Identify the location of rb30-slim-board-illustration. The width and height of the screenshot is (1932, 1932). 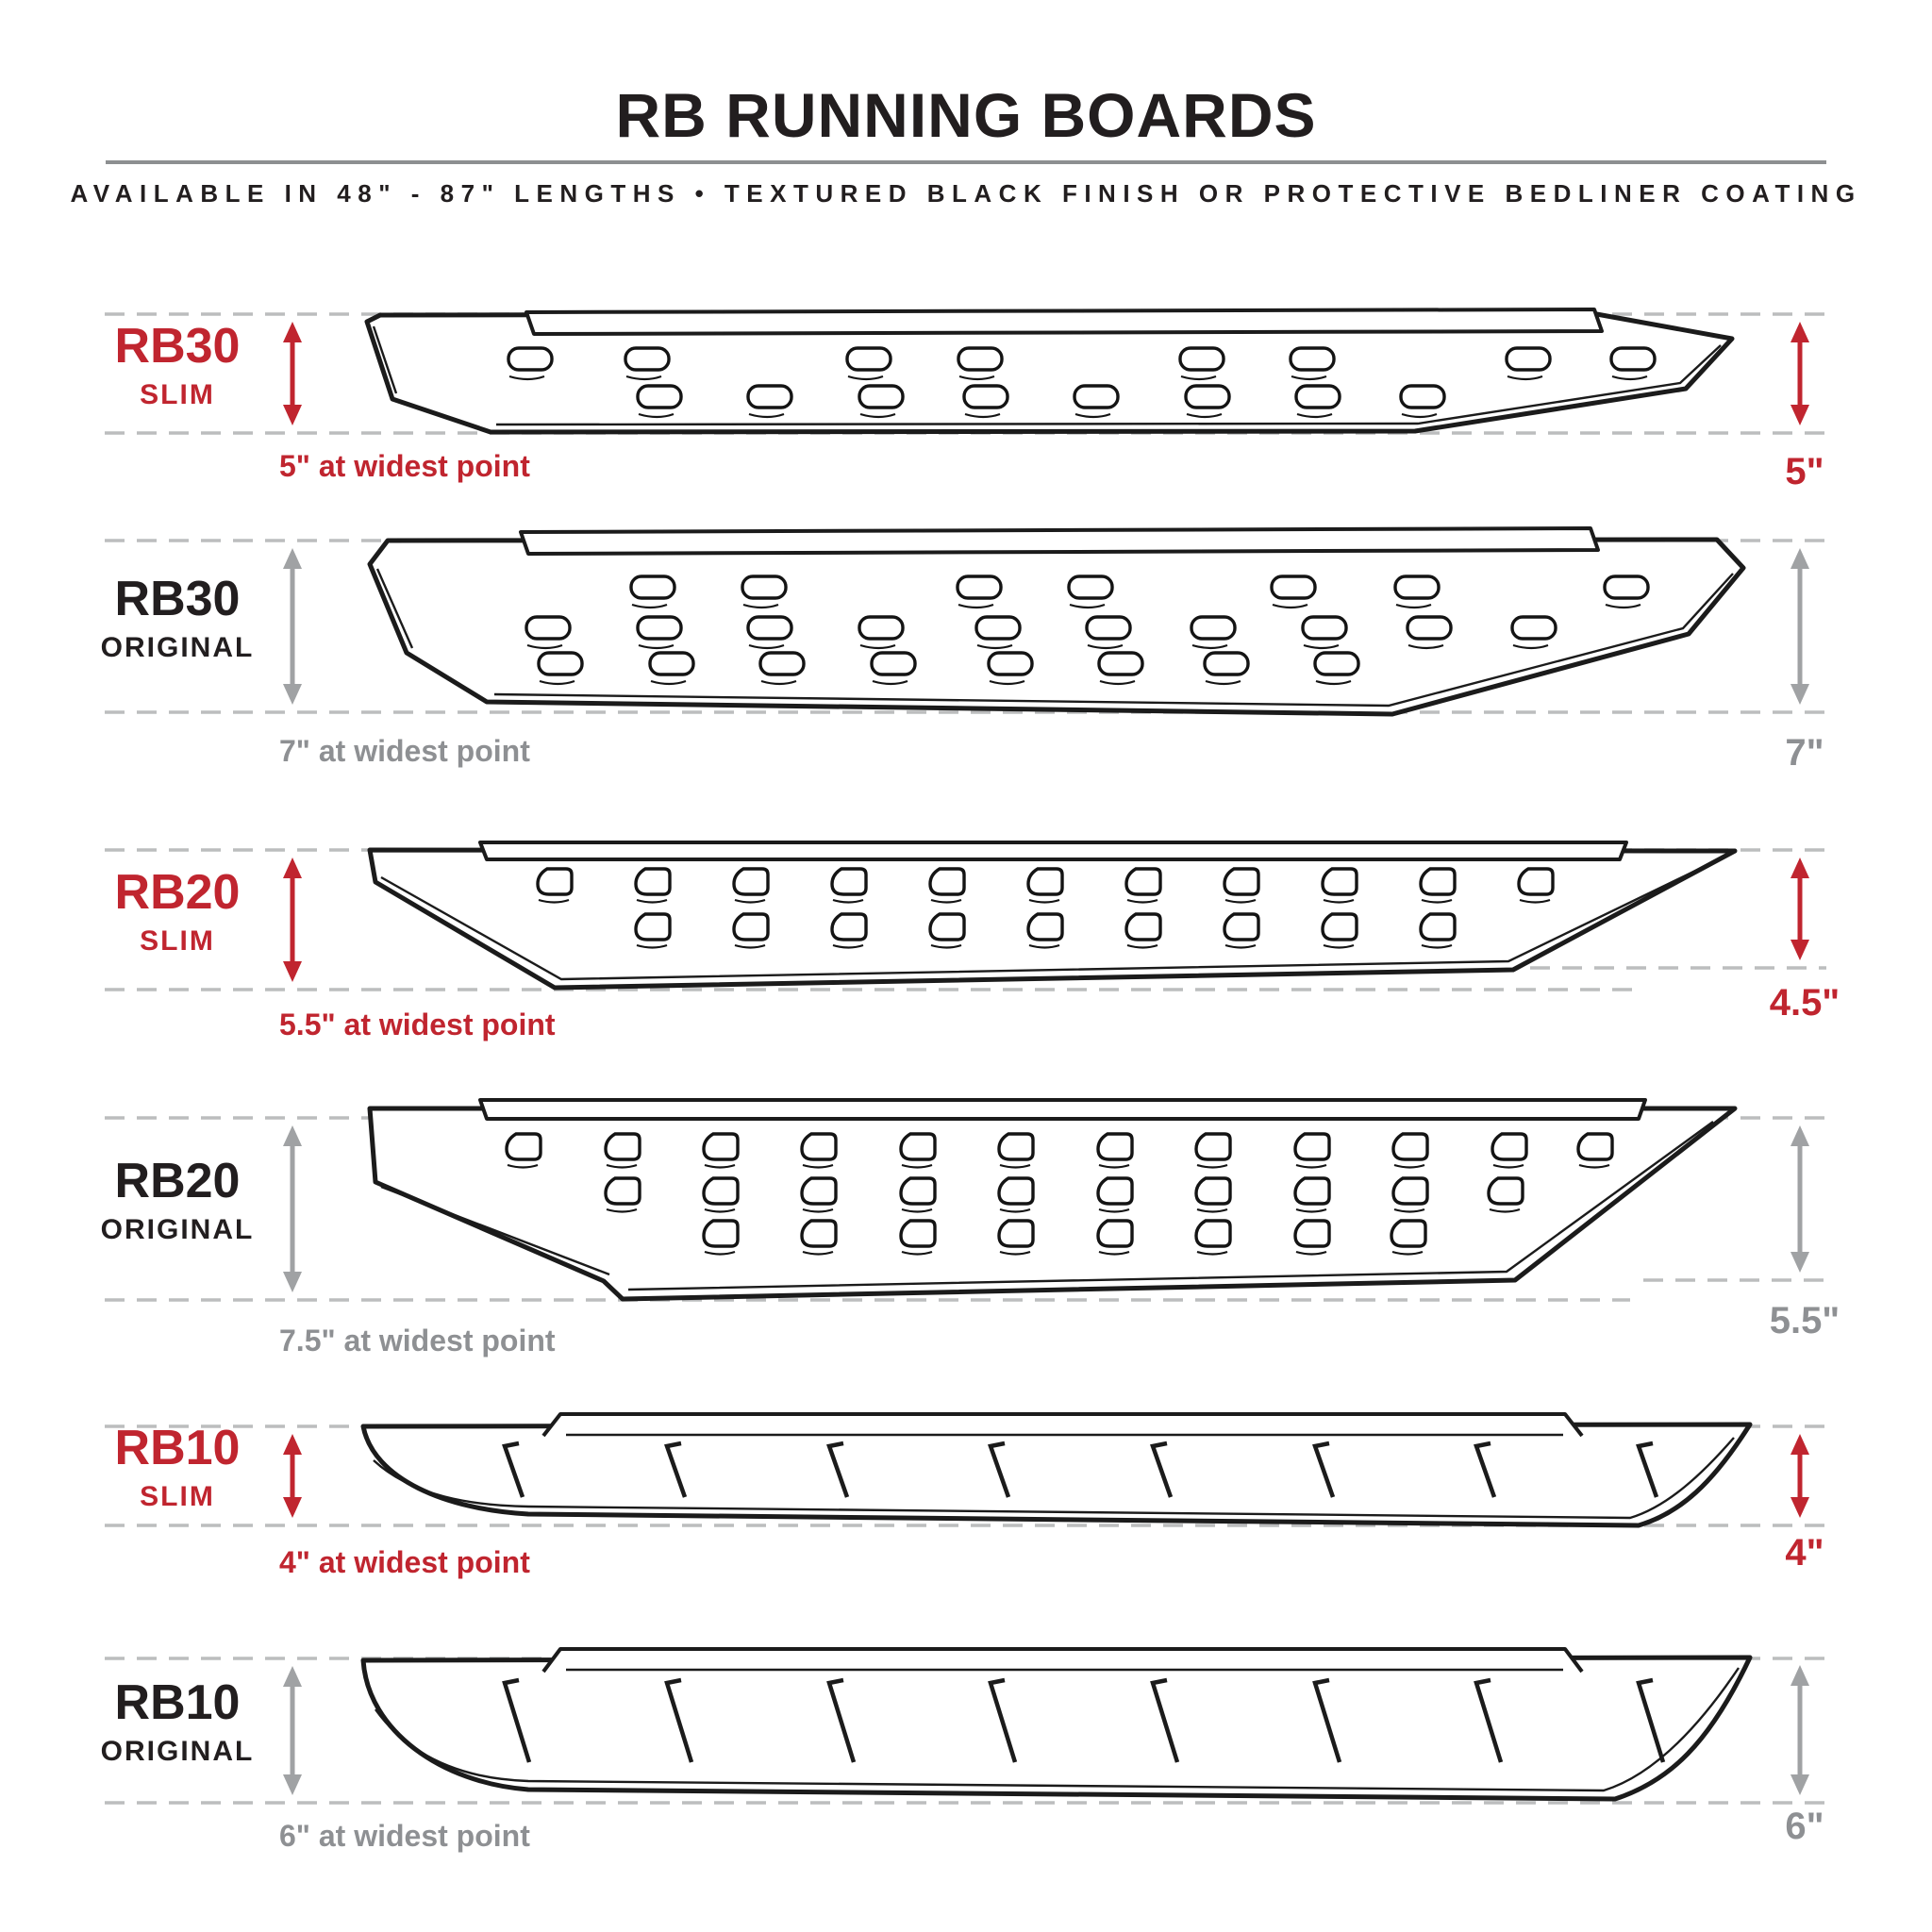
(1049, 372).